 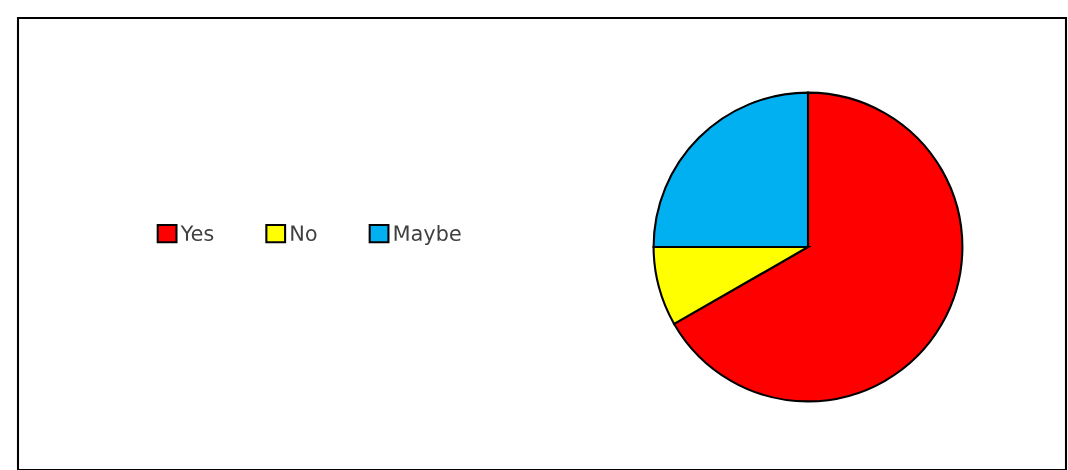 I want to click on legend-label: No, so click(x=304, y=233).